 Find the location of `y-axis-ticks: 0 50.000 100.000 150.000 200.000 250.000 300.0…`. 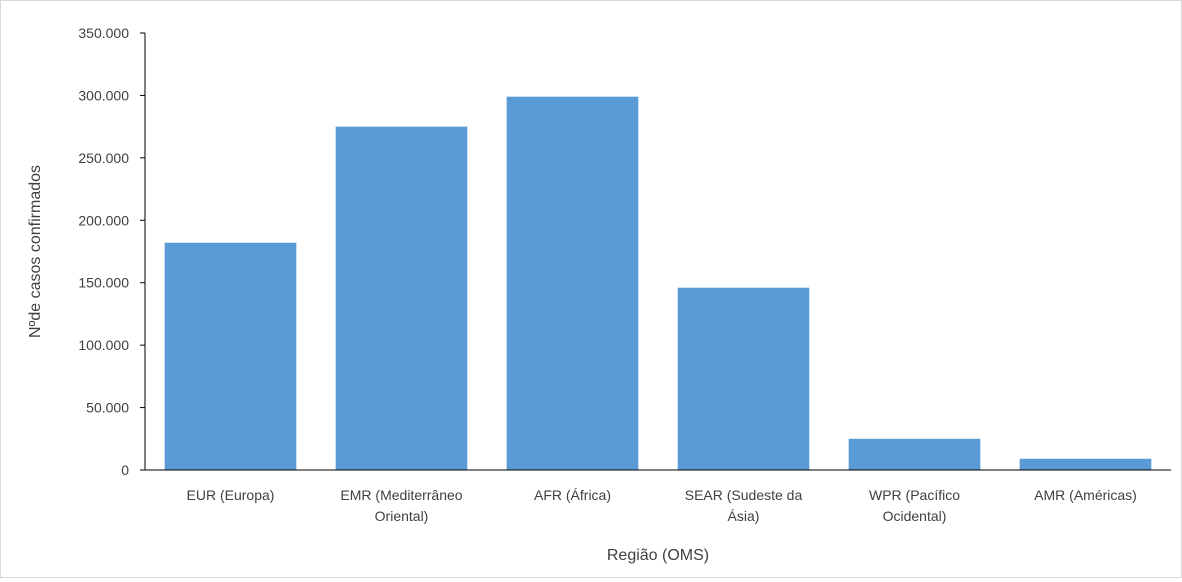

y-axis-ticks: 0 50.000 100.000 150.000 200.000 250.000 300.0… is located at coordinates (111, 251).